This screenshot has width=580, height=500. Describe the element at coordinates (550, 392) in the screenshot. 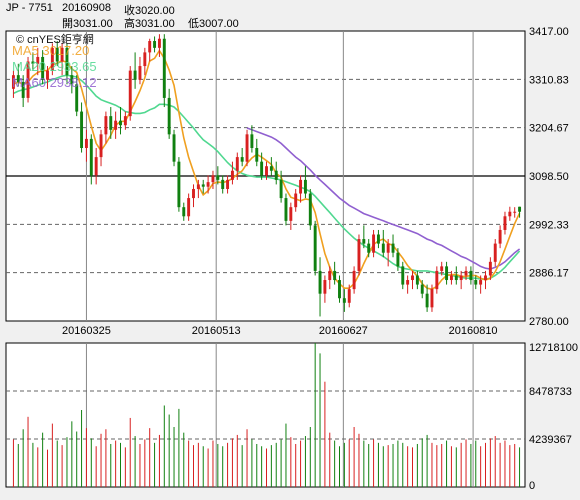

I see `volume-tick-label: 8478733` at that location.